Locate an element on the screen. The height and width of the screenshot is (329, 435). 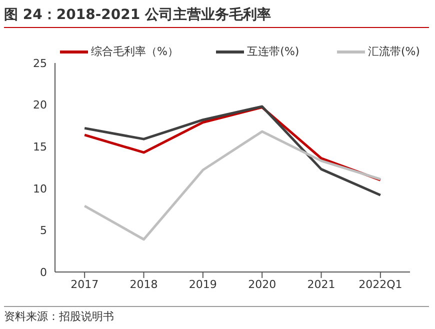
y-tick-label: 20 is located at coordinates (40, 105).